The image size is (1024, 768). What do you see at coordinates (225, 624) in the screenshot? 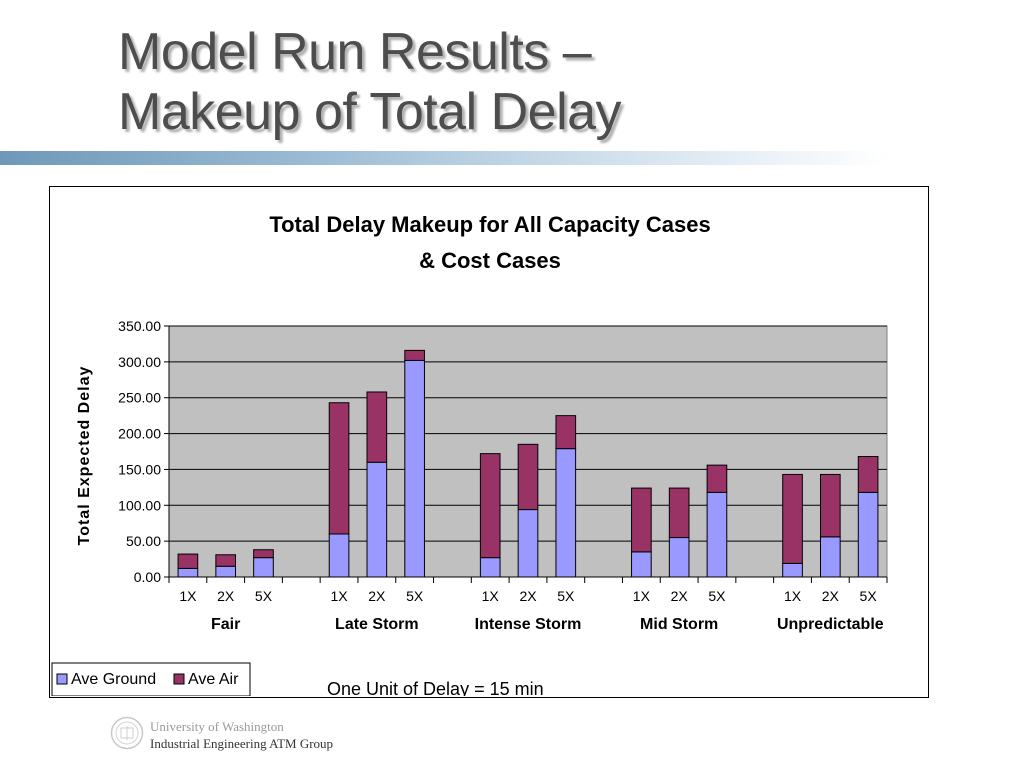
I see `x-group-label: Fair` at bounding box center [225, 624].